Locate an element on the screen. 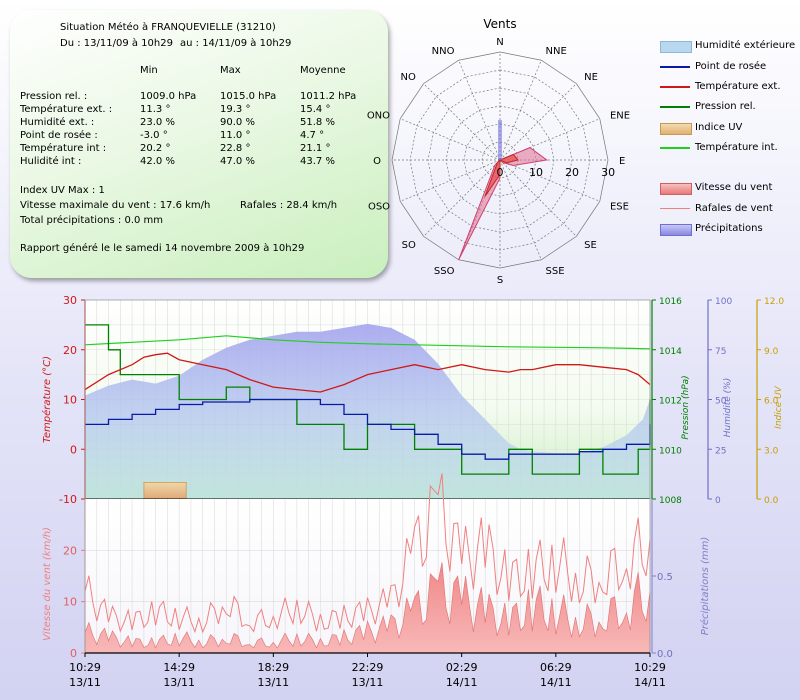  radar-precip-bar is located at coordinates (500, 140).